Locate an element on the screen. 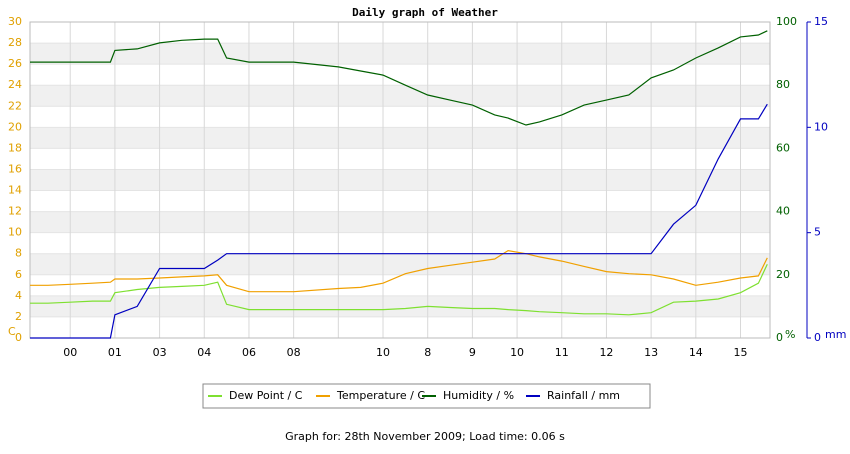 The width and height of the screenshot is (850, 454). y-tick-label: 6 is located at coordinates (18, 274).